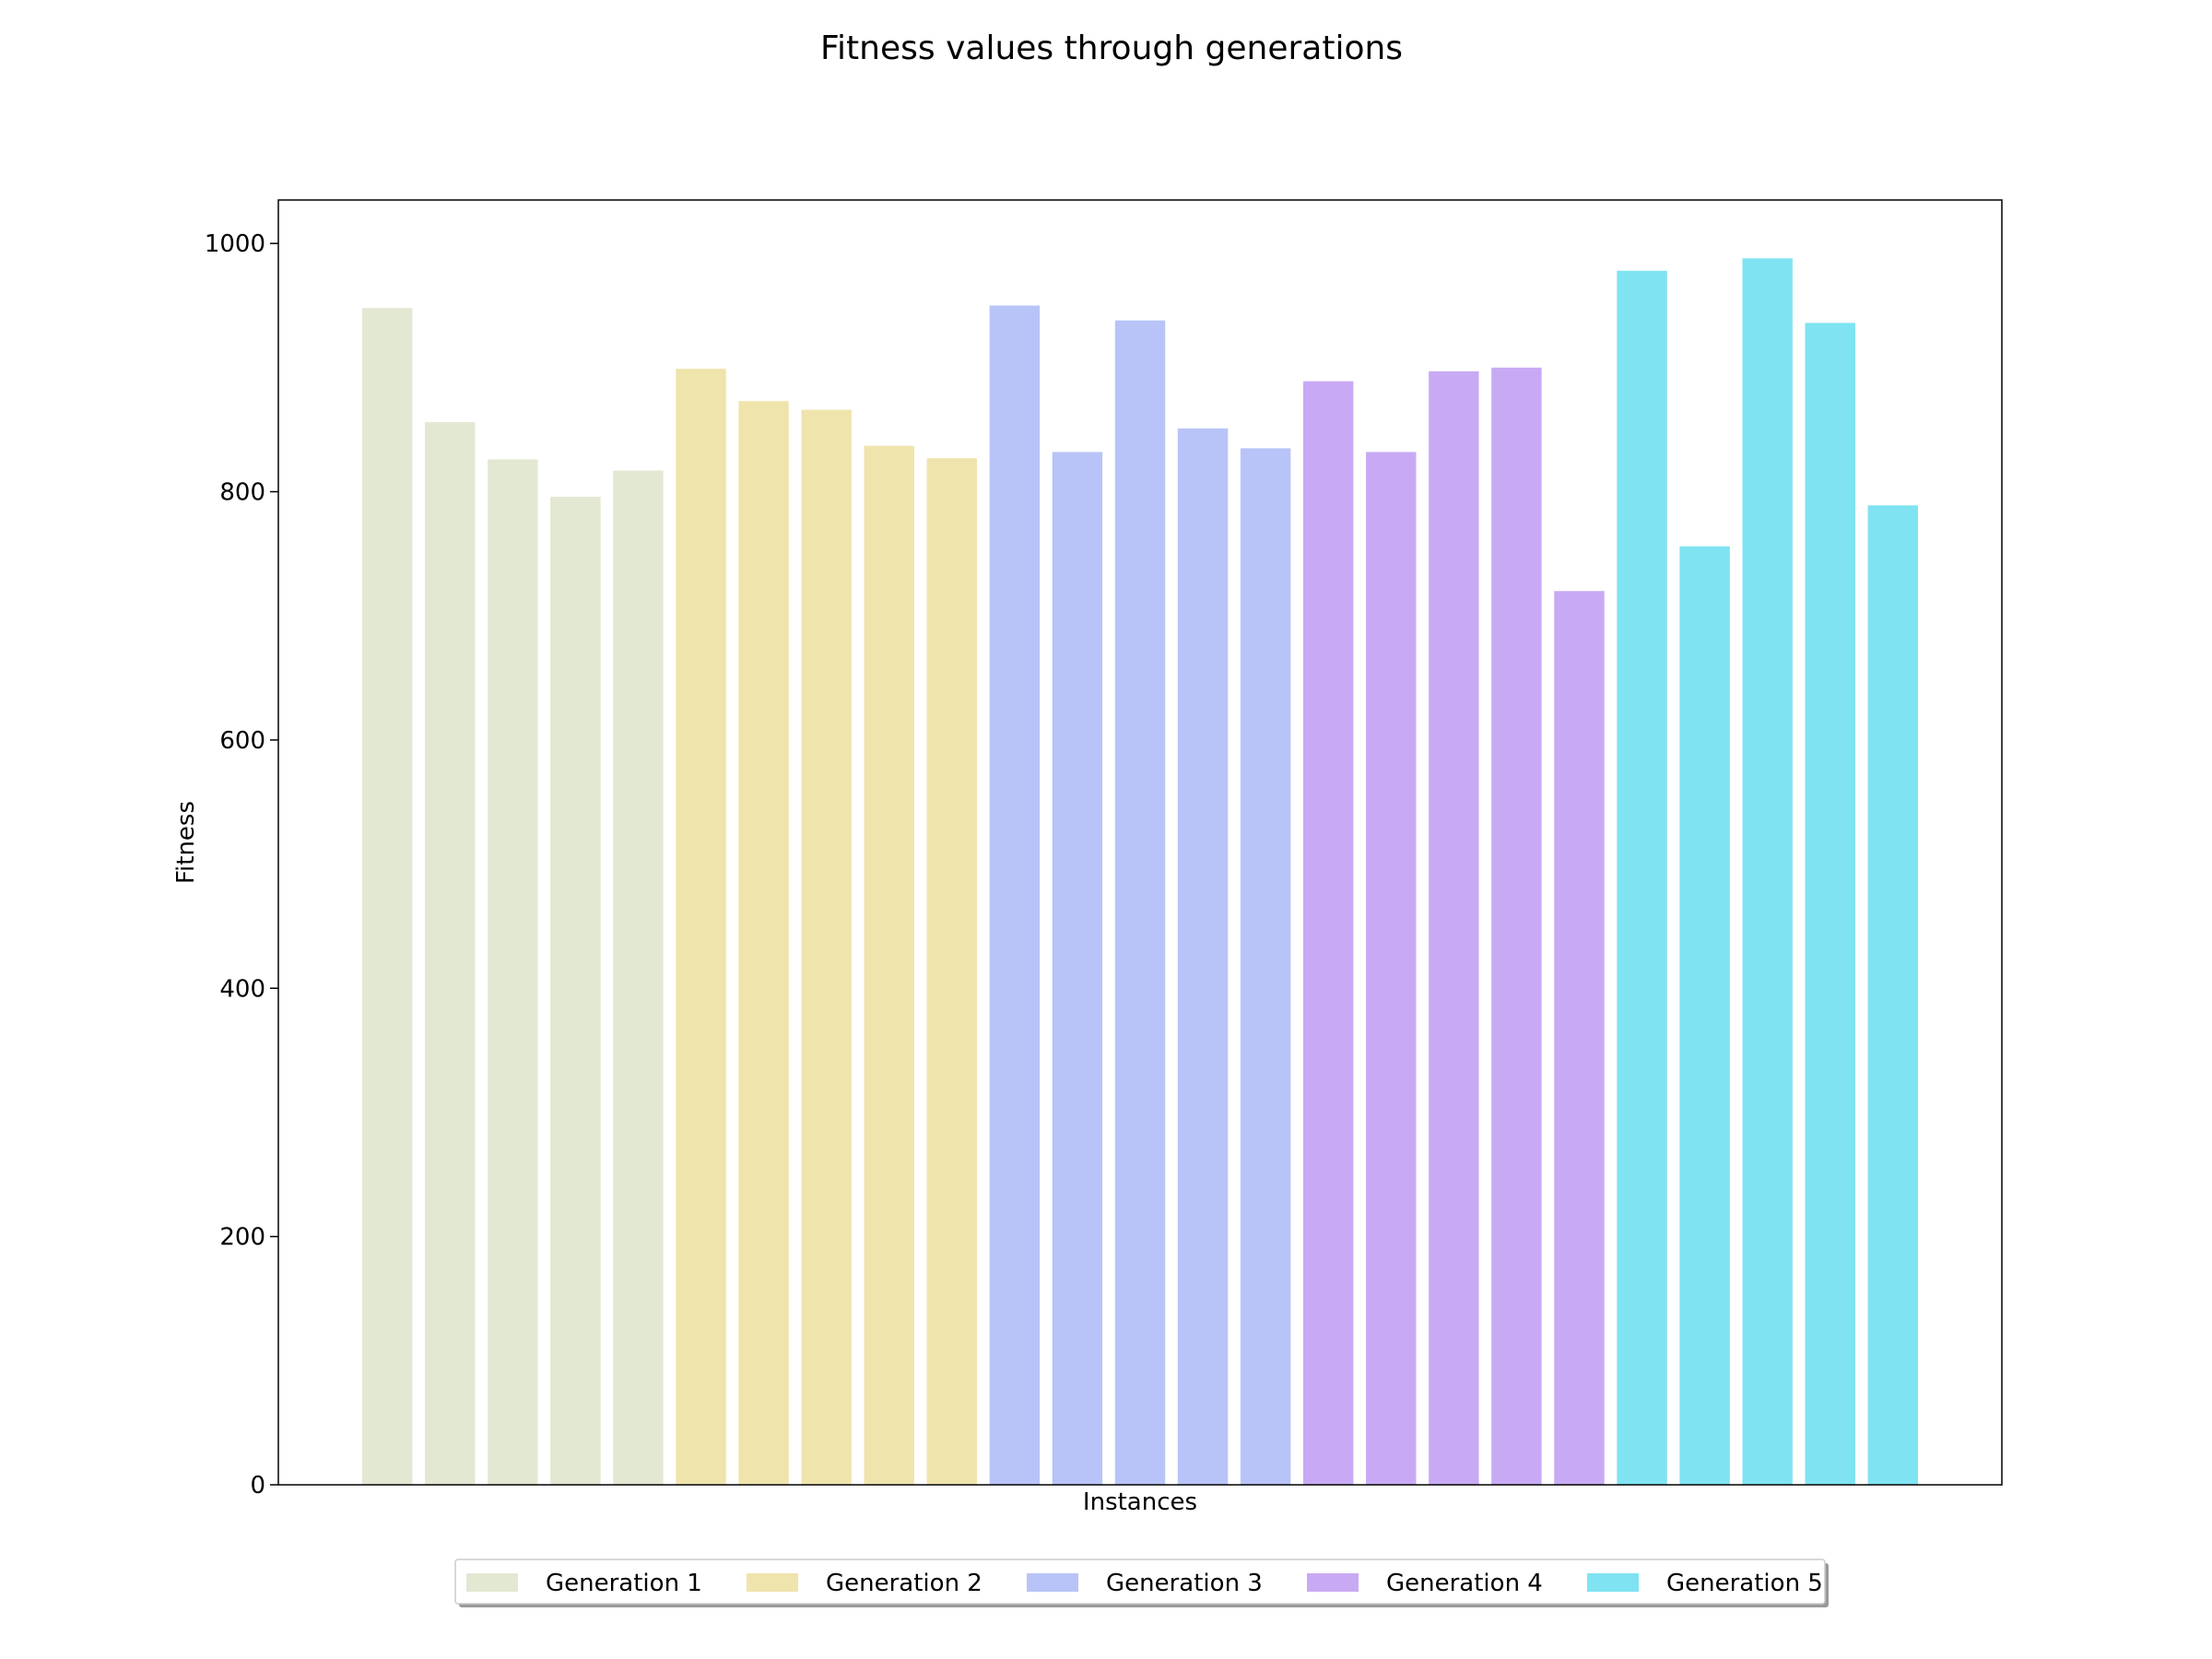 The height and width of the screenshot is (1659, 2212). I want to click on x-axis-label: Instances, so click(1140, 1502).